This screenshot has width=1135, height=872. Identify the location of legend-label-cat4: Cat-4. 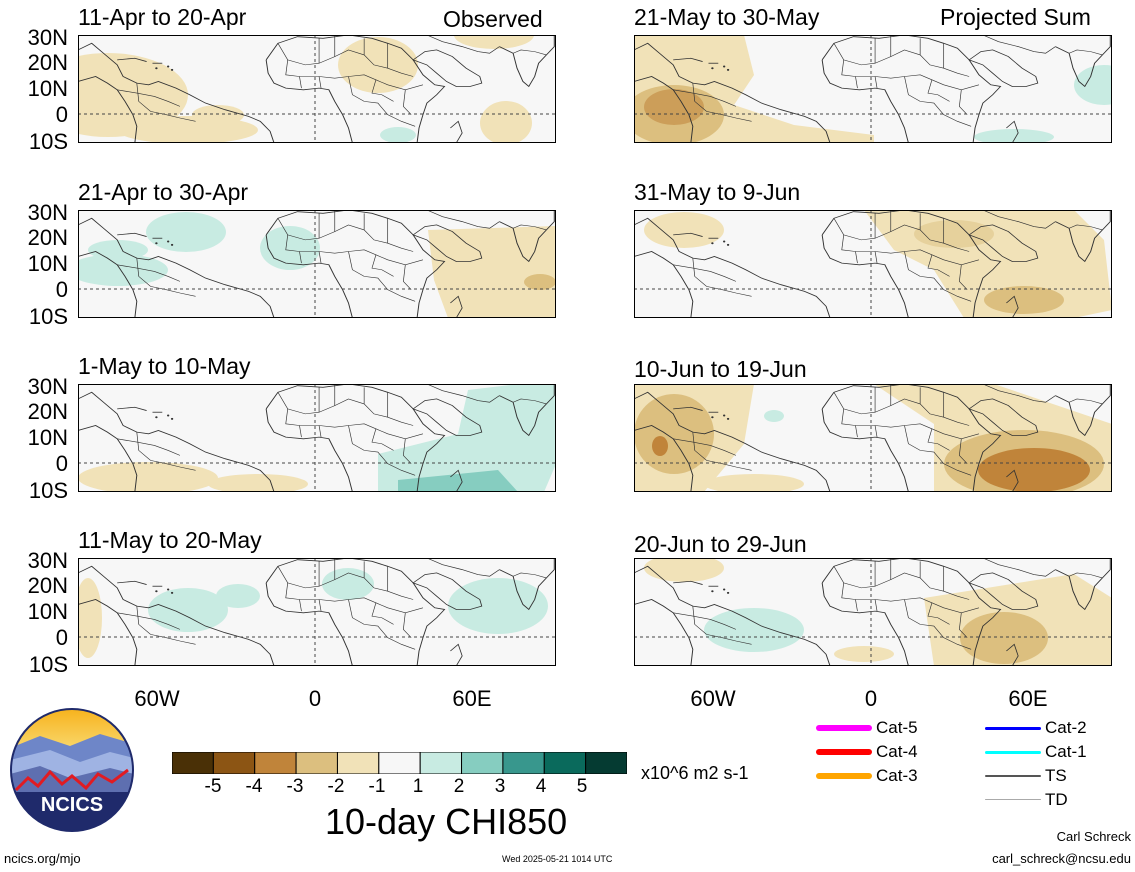
(897, 751).